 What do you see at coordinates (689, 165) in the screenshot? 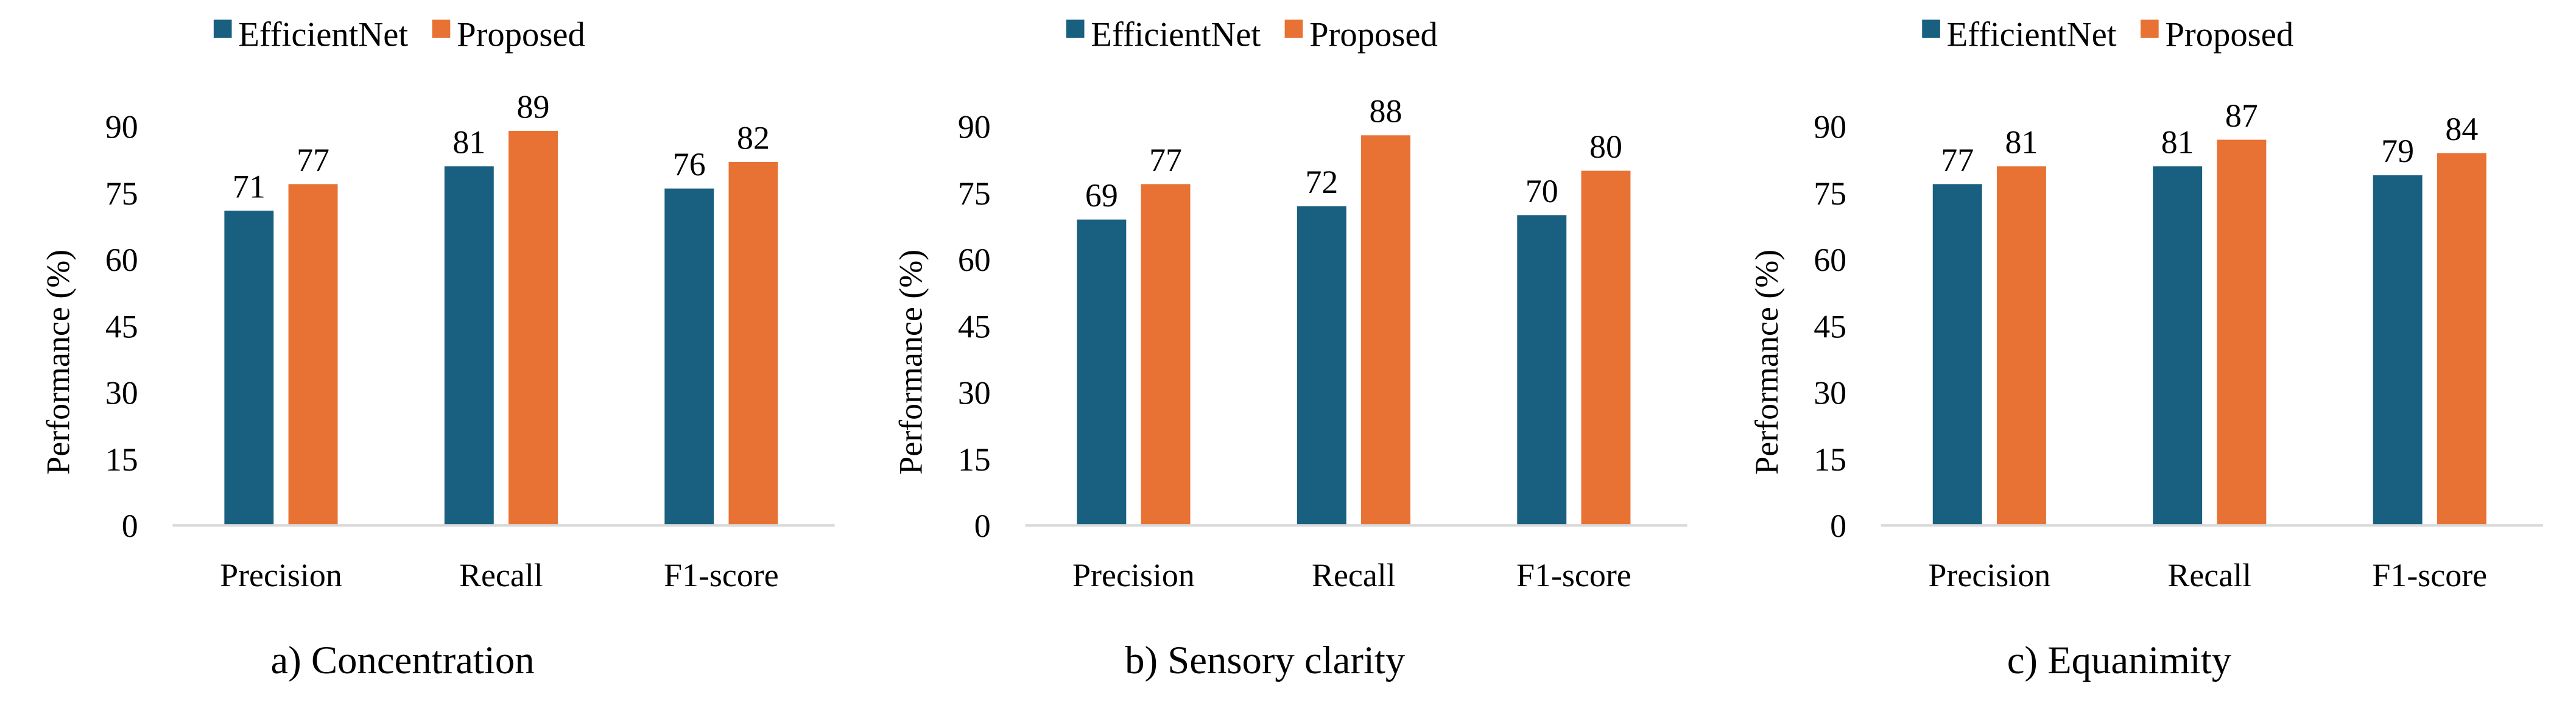
I see `data-label: 76` at bounding box center [689, 165].